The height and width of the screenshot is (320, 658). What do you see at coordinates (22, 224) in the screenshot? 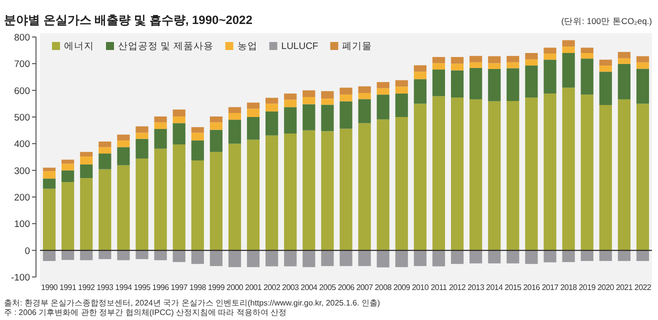
I see `y-tick-label: 100` at bounding box center [22, 224].